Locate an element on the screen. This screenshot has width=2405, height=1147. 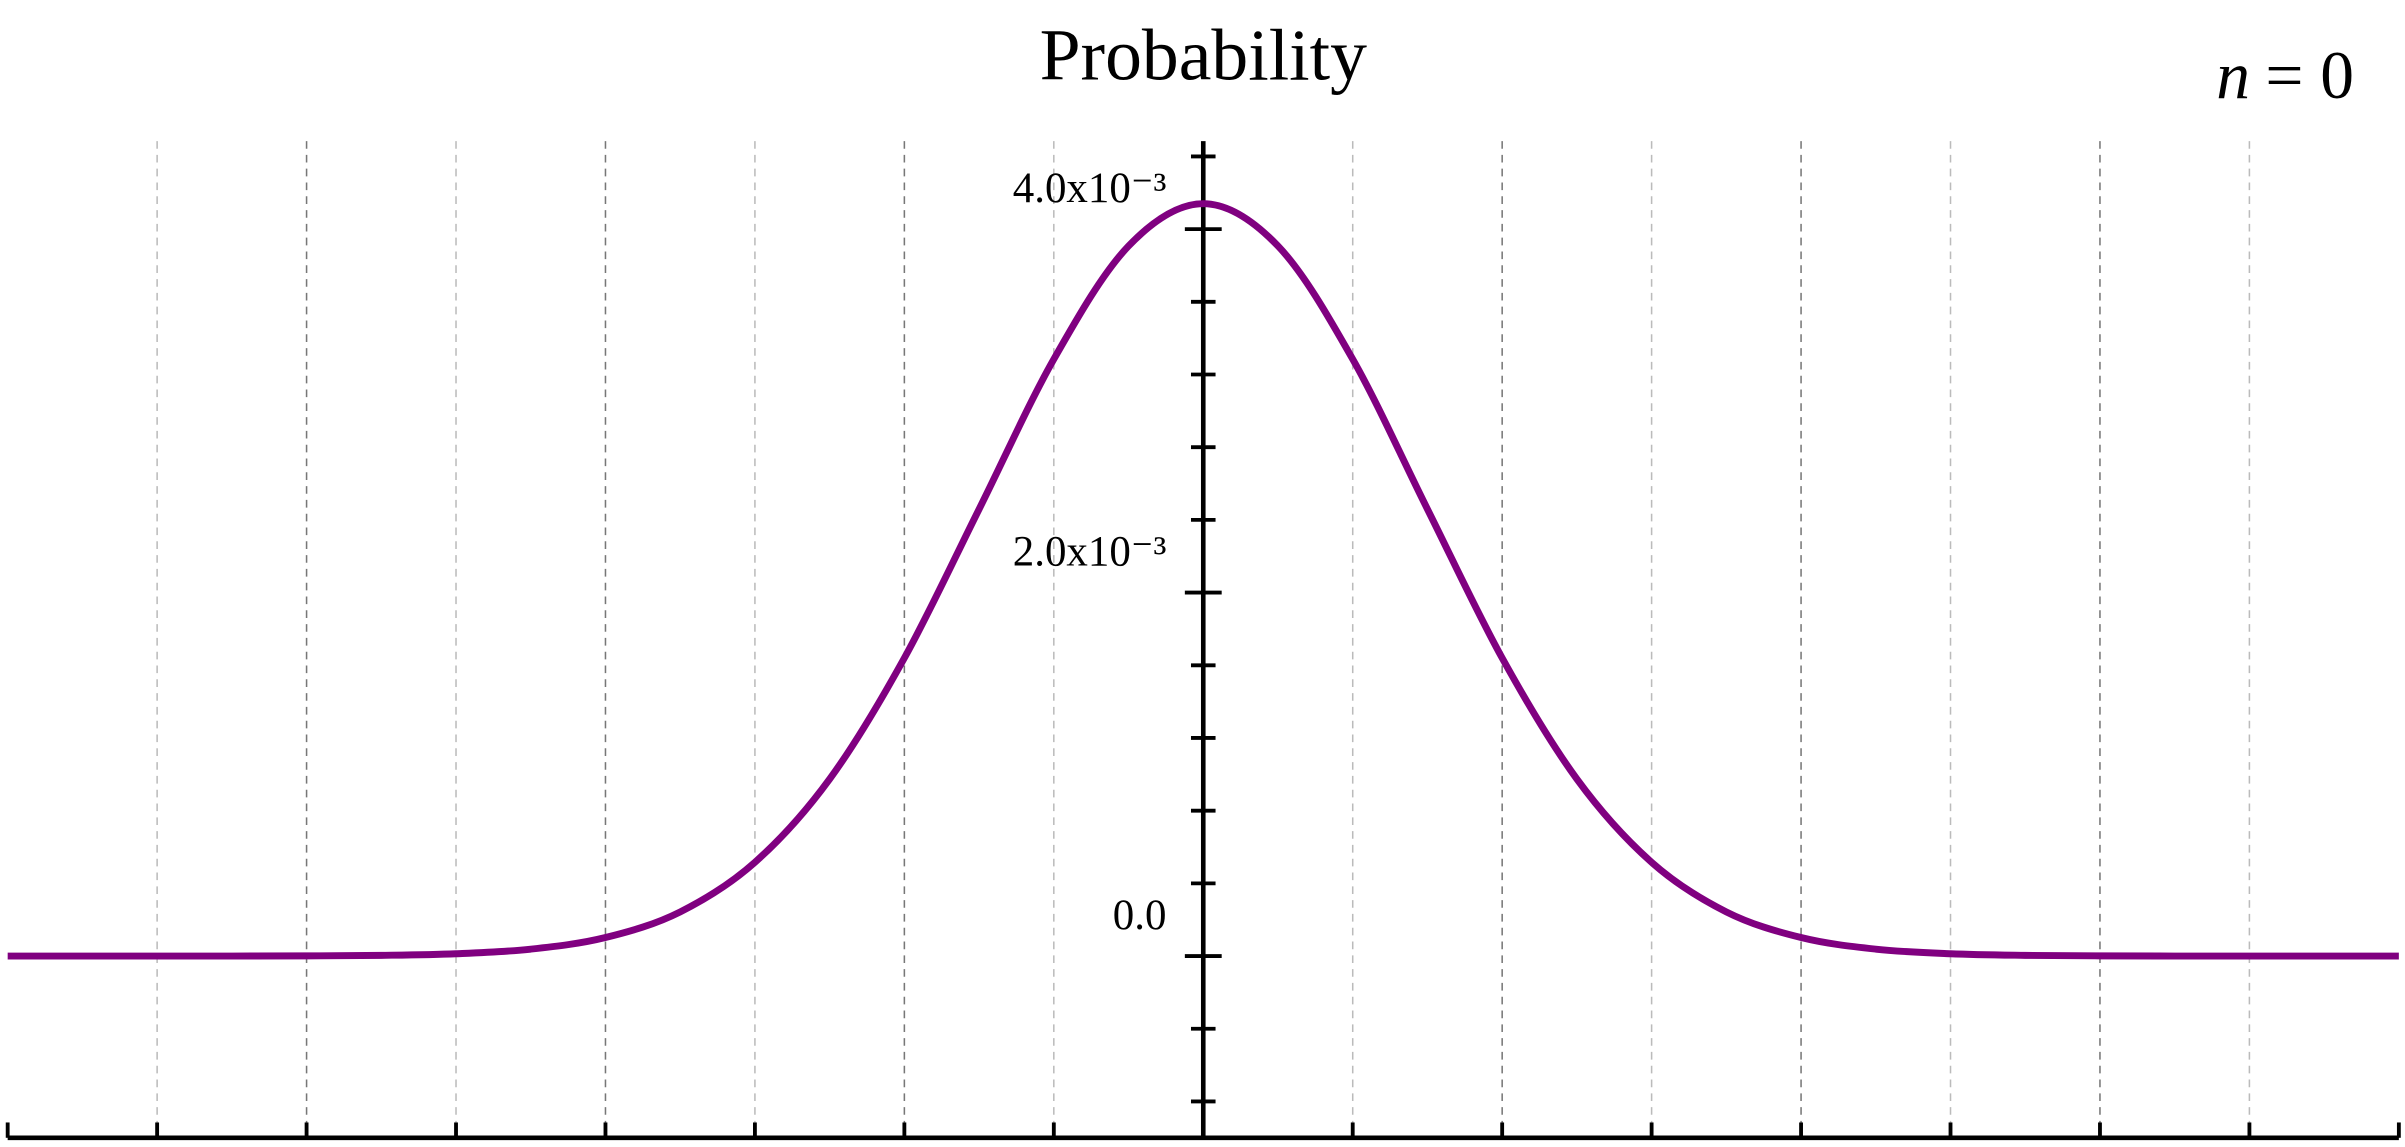
y-tick-label: 2.0x10⁻³ is located at coordinates (1090, 552).